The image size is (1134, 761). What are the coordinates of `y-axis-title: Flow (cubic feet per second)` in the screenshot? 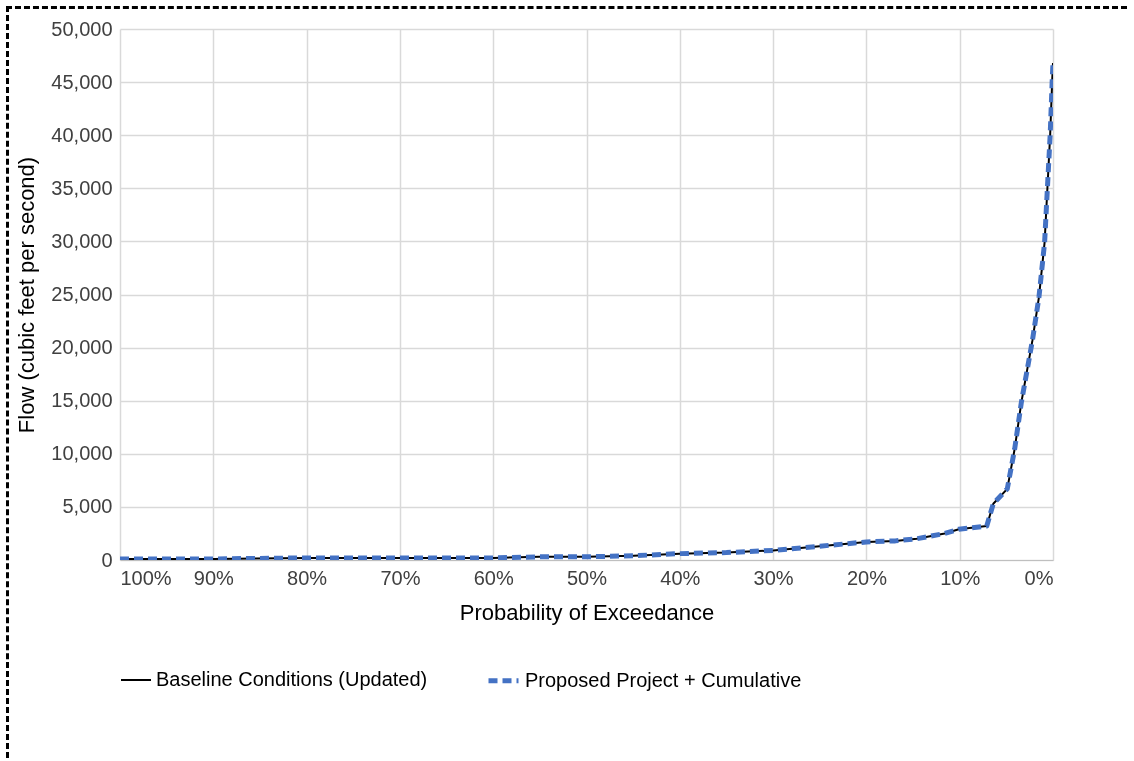 It's located at (27, 295).